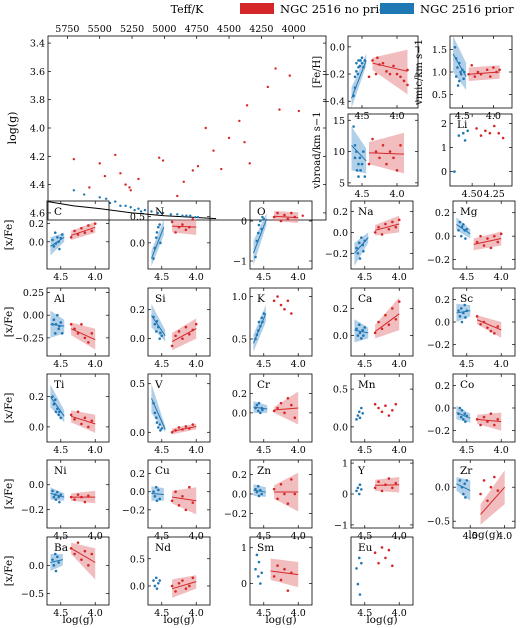  What do you see at coordinates (317, 150) in the screenshot?
I see `panel-y-axis-label: vbroad/km s−1` at bounding box center [317, 150].